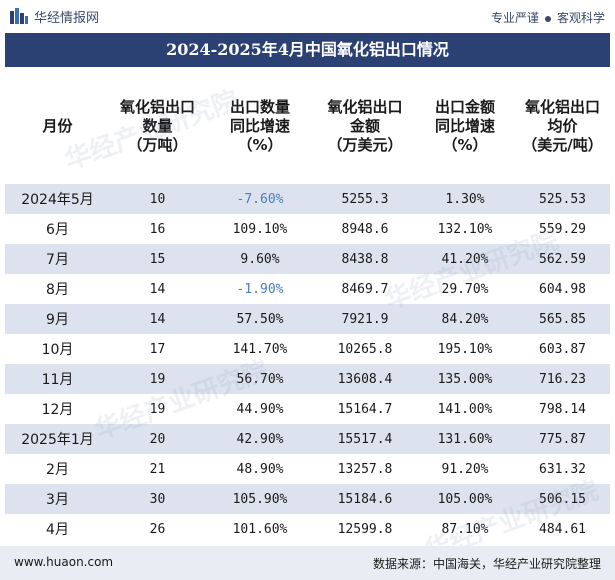 This screenshot has height=580, width=615. Describe the element at coordinates (57, 529) in the screenshot. I see `cell-month: 4月` at that location.